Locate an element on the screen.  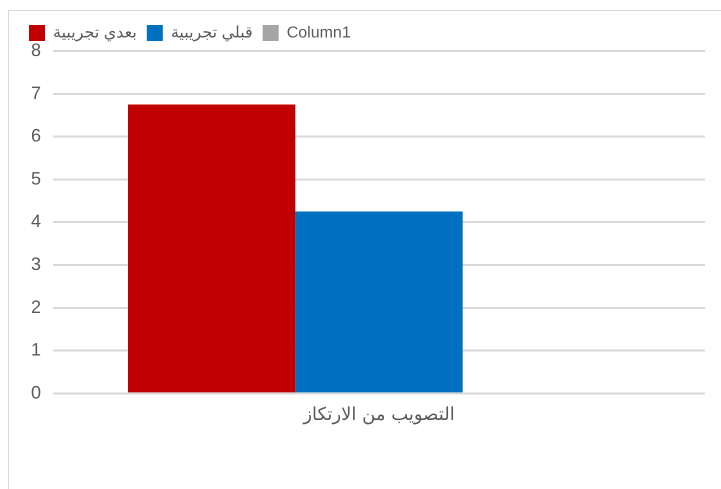
y-tick-label: 5 is located at coordinates (36, 178).